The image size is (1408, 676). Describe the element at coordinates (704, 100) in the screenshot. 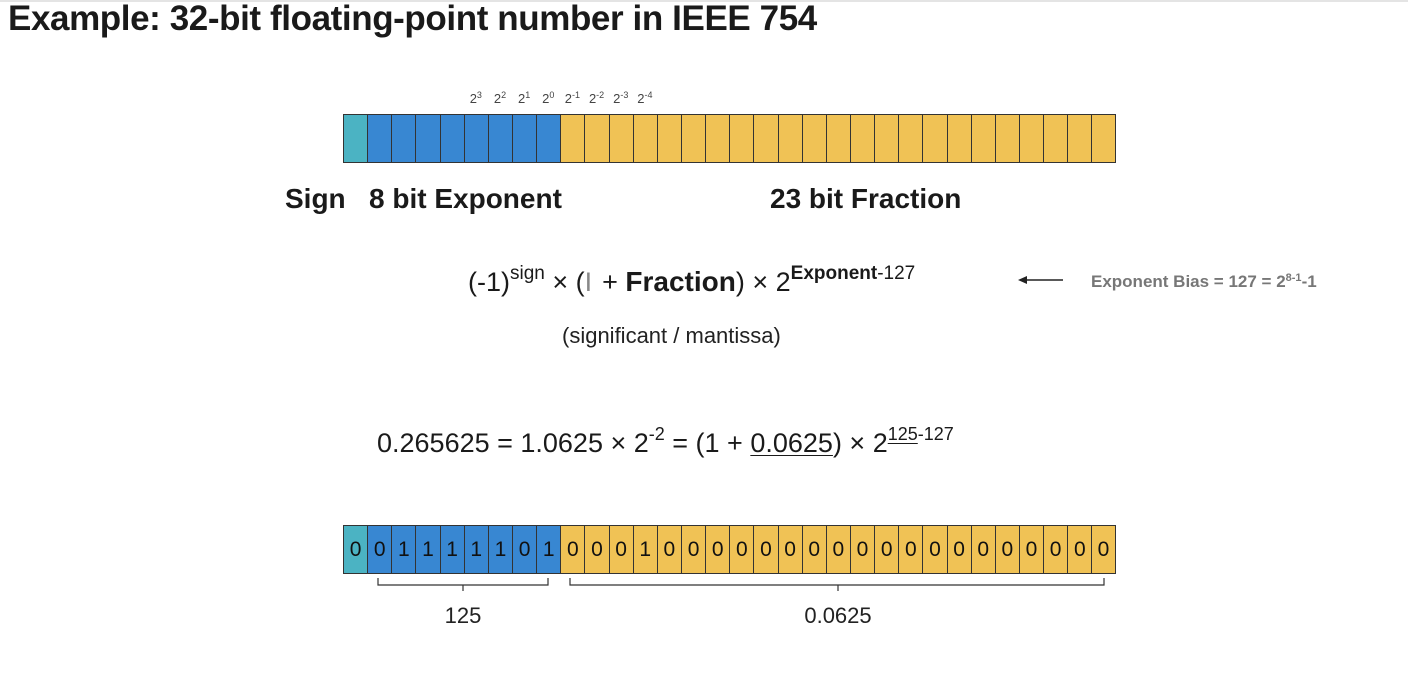

I see `bit-weight-labels: 23 22 21 20 2-1 2-2 2-3 2-4` at that location.